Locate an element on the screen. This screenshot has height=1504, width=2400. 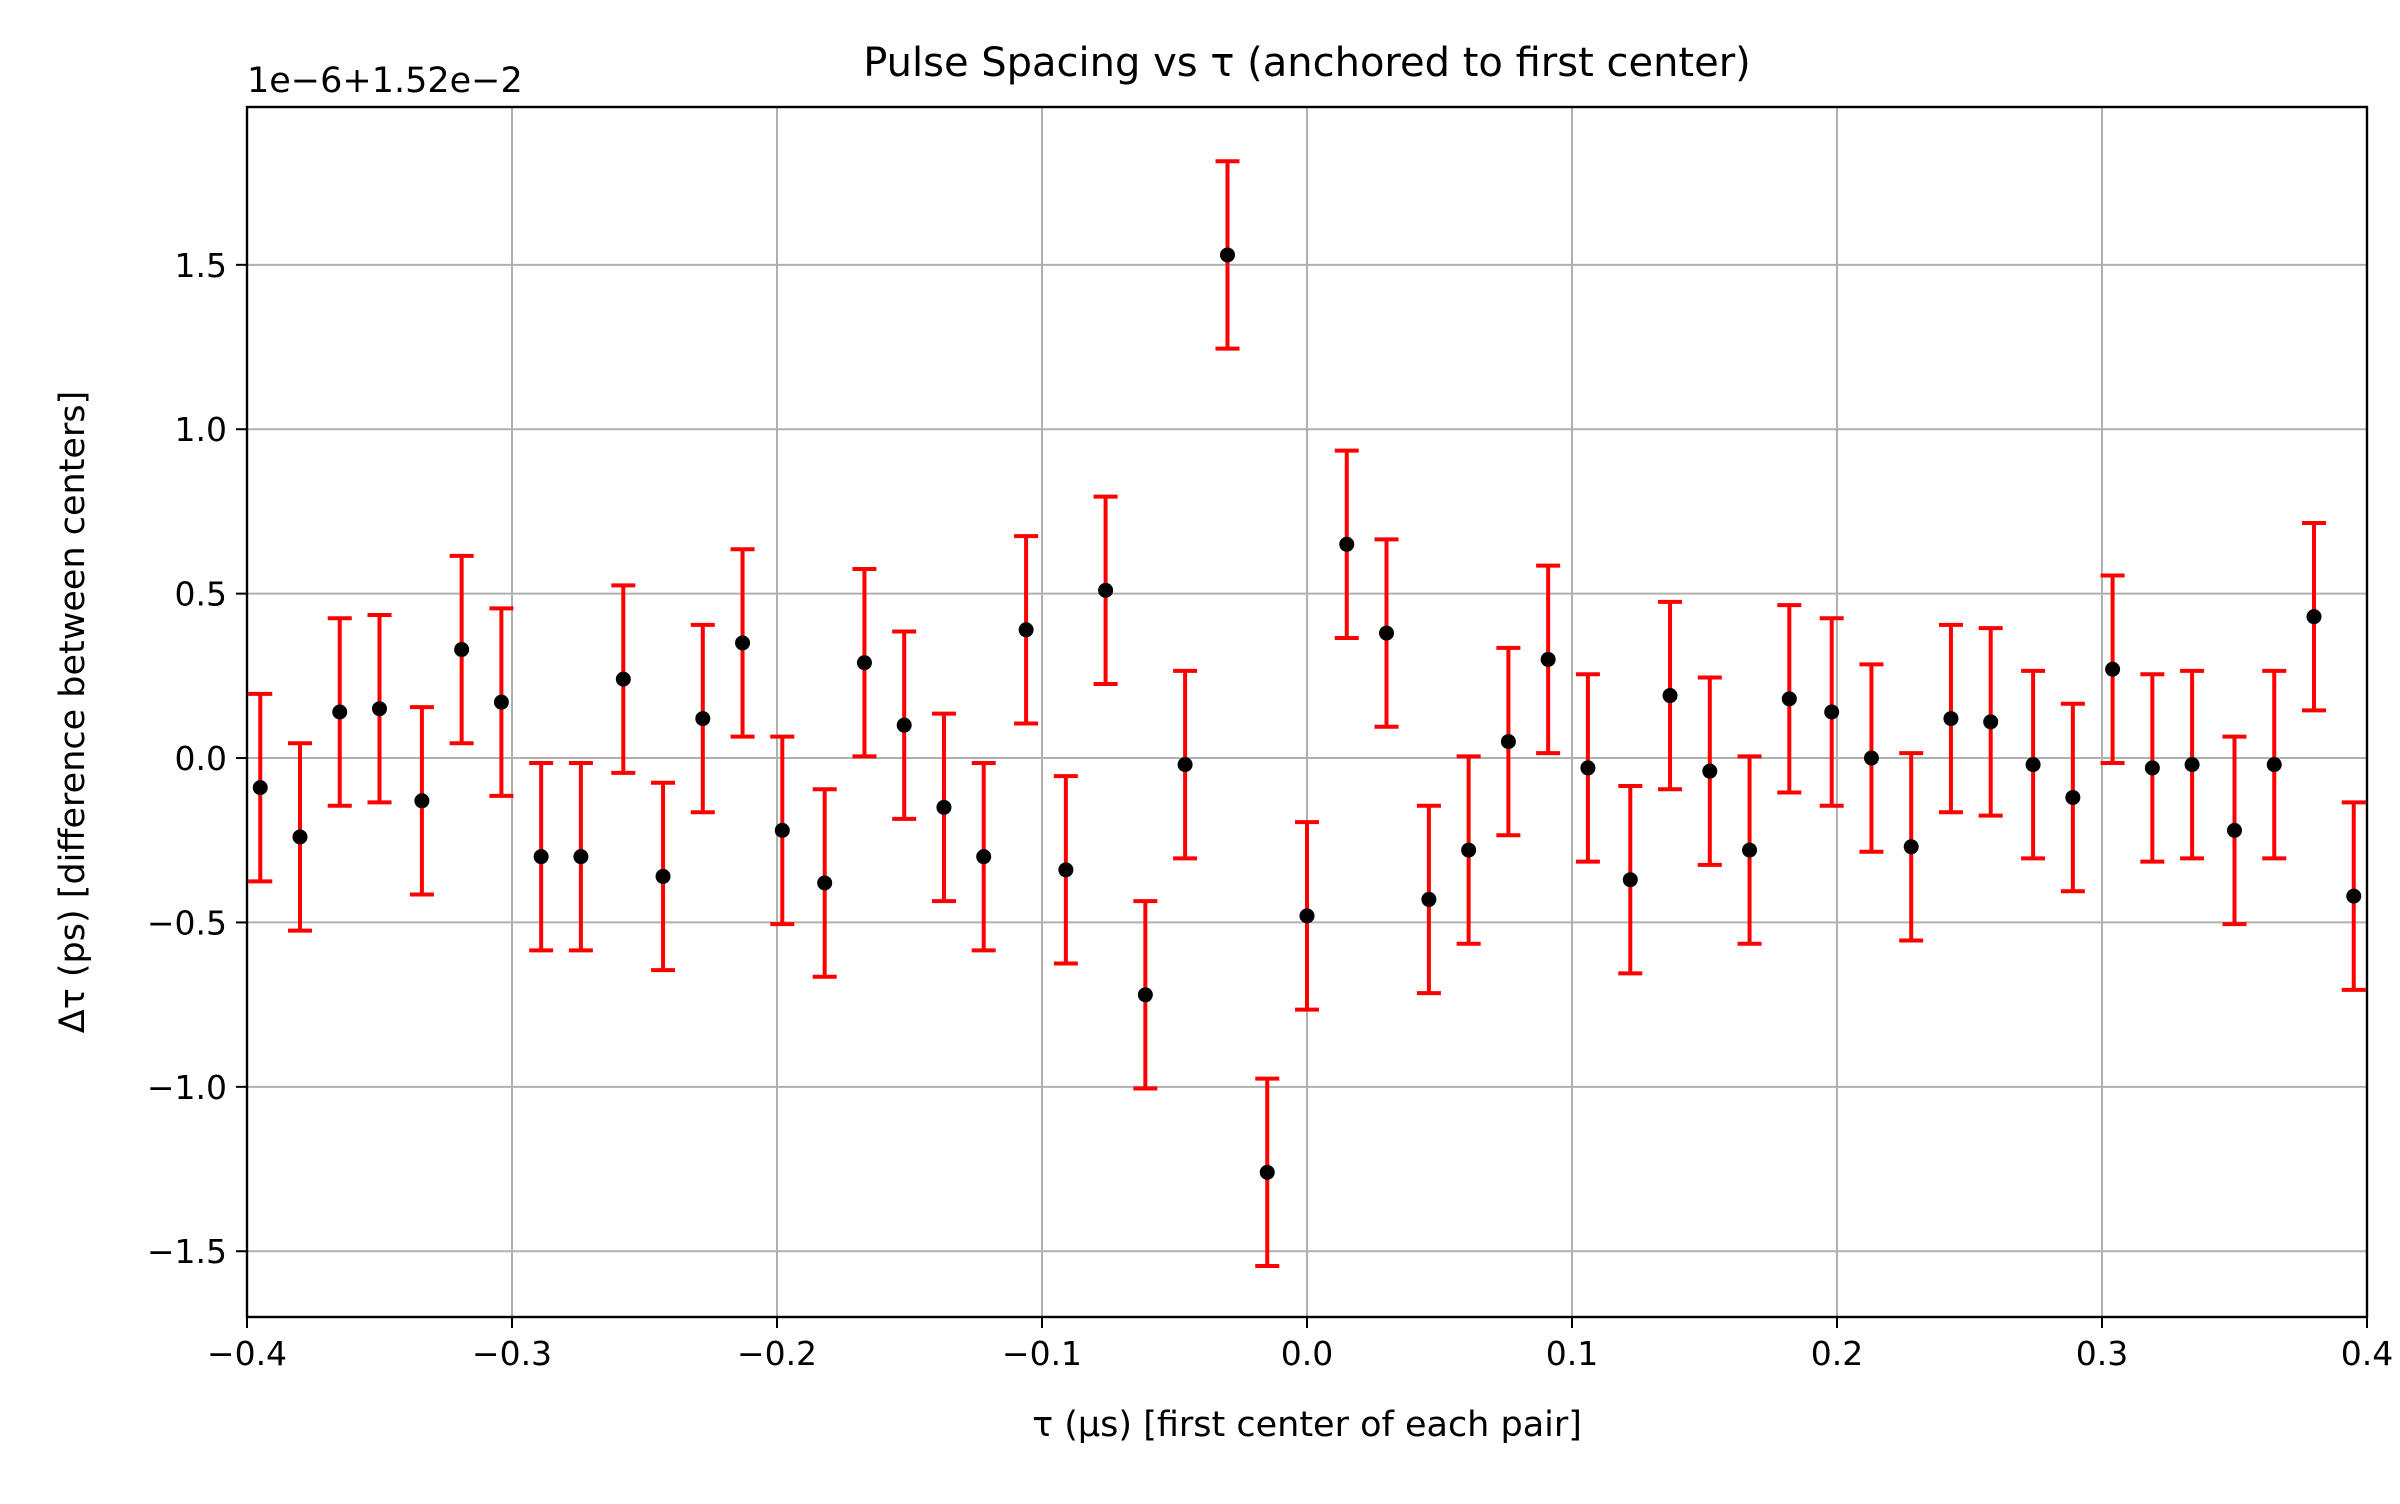
y-tick-label: −1.0 is located at coordinates (187, 1087).